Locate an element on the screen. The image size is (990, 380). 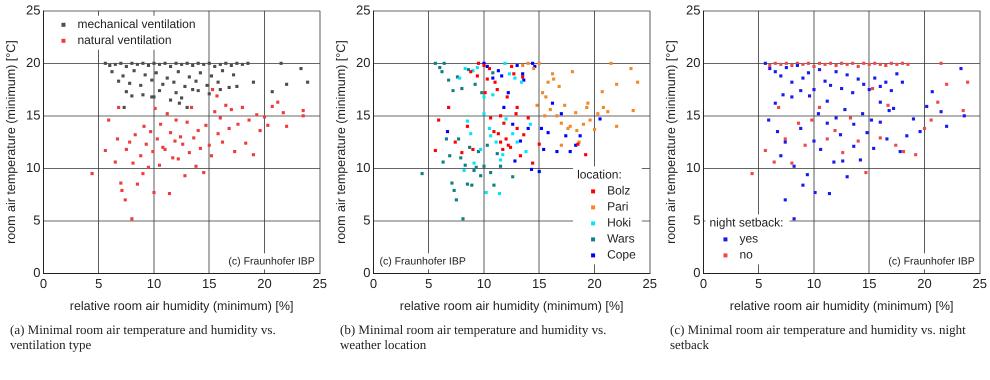
legend-label: no is located at coordinates (746, 255).